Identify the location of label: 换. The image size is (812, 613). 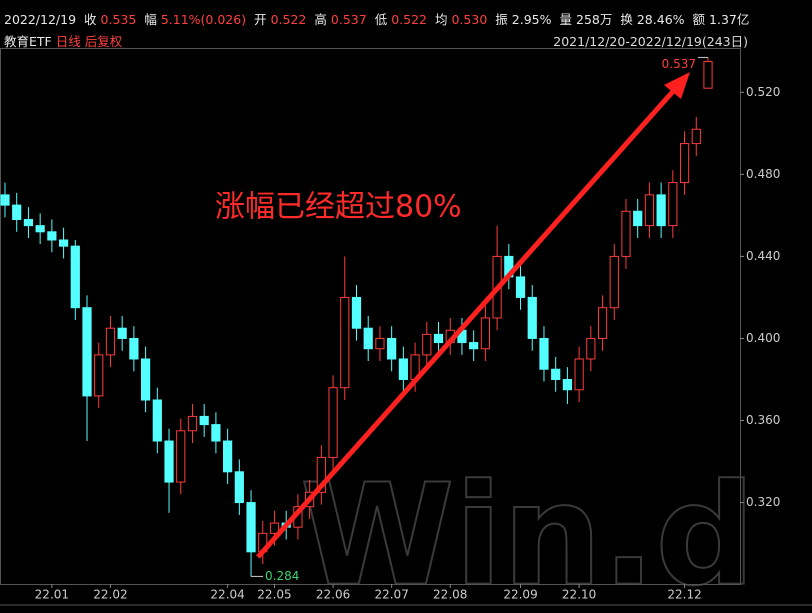
(626, 19).